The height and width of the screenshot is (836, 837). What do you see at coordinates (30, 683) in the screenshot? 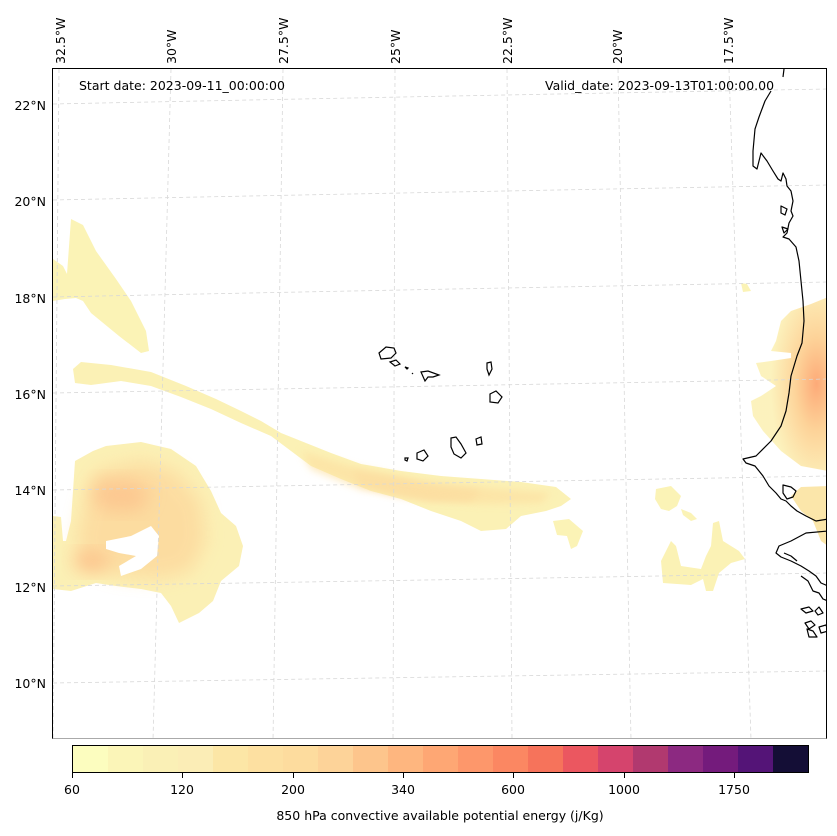
I see `lat-label: 10°N` at bounding box center [30, 683].